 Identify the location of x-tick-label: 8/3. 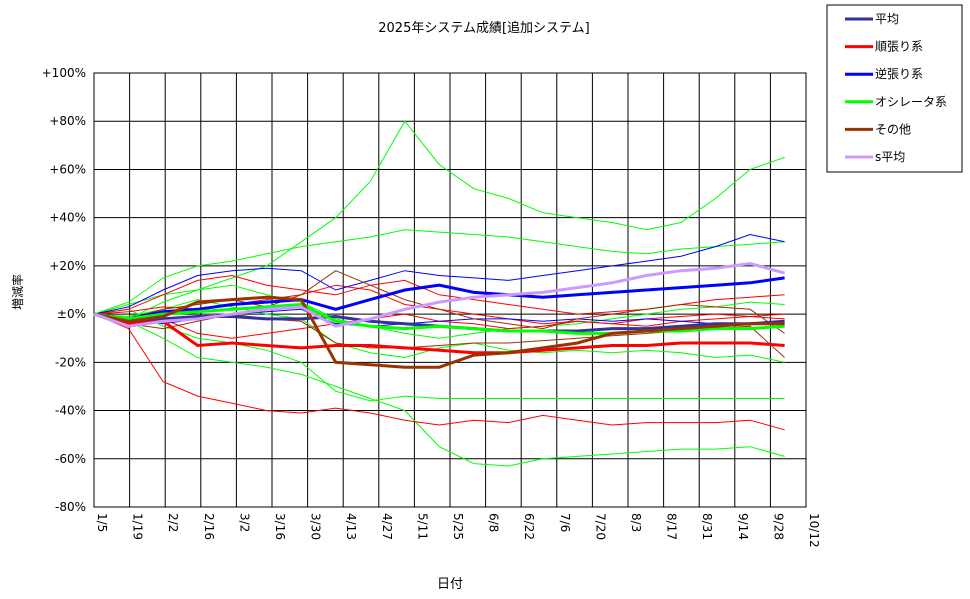
(636, 522).